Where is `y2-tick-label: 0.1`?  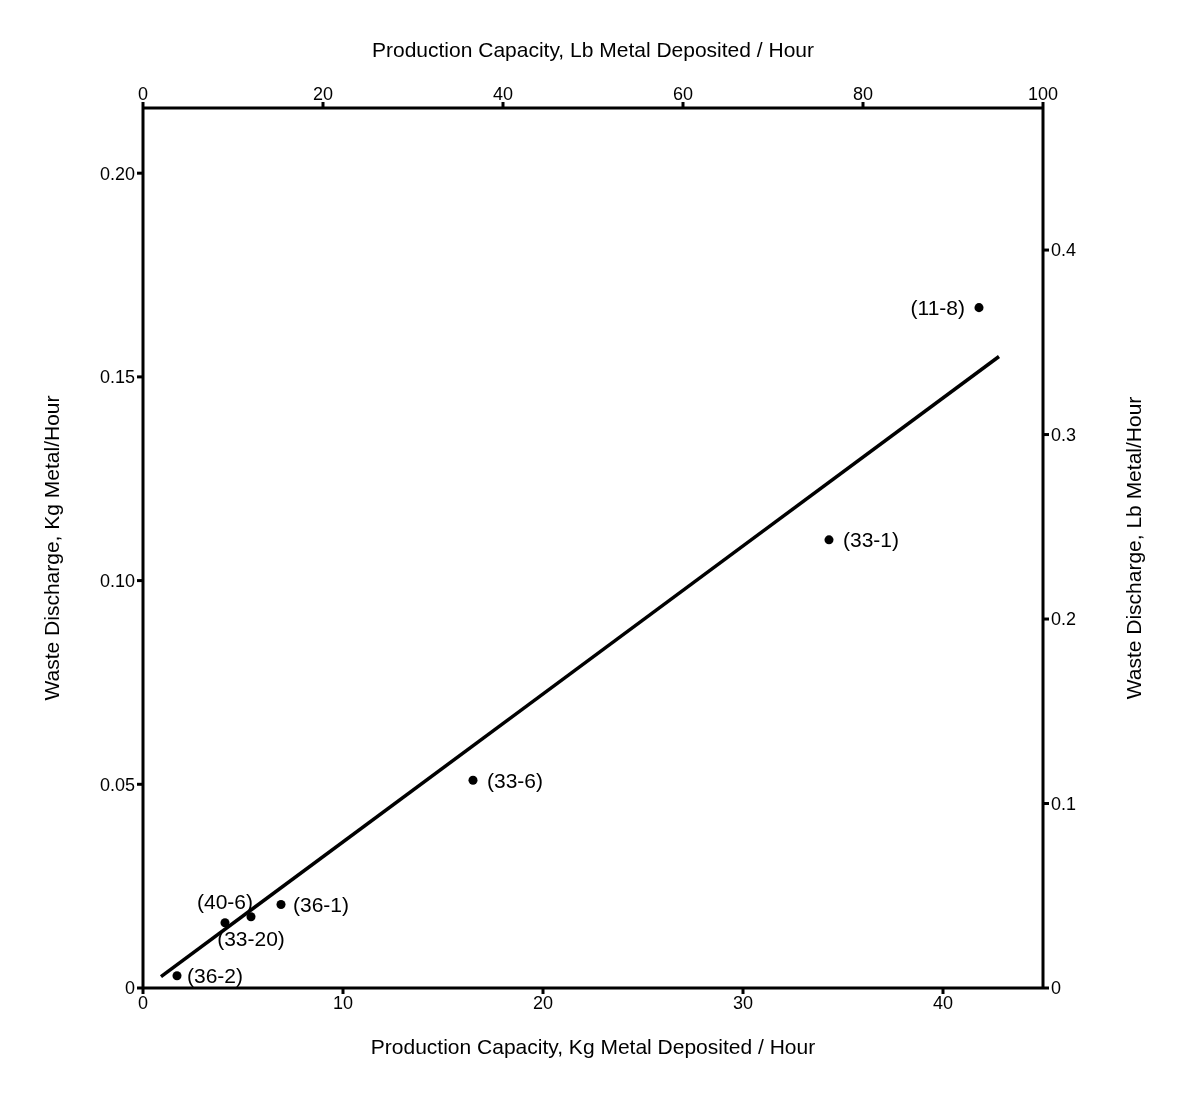 y2-tick-label: 0.1 is located at coordinates (1064, 803).